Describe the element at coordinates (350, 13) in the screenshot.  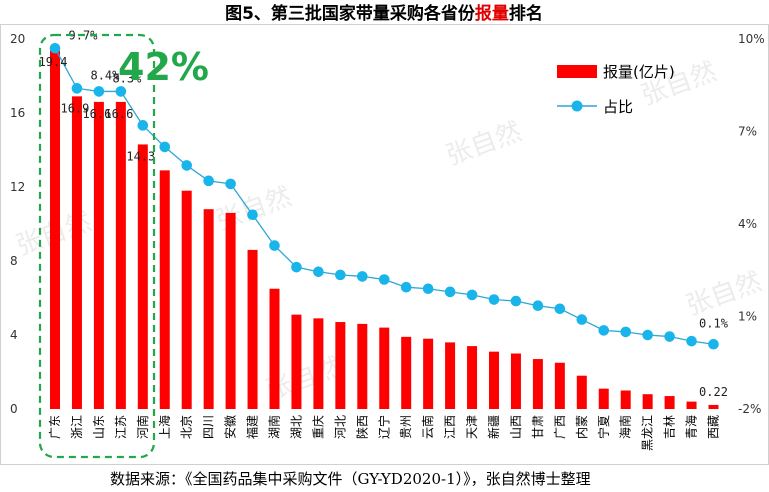
I see `chart-title-prefix: 图5、第三批国家带量采购各省份` at that location.